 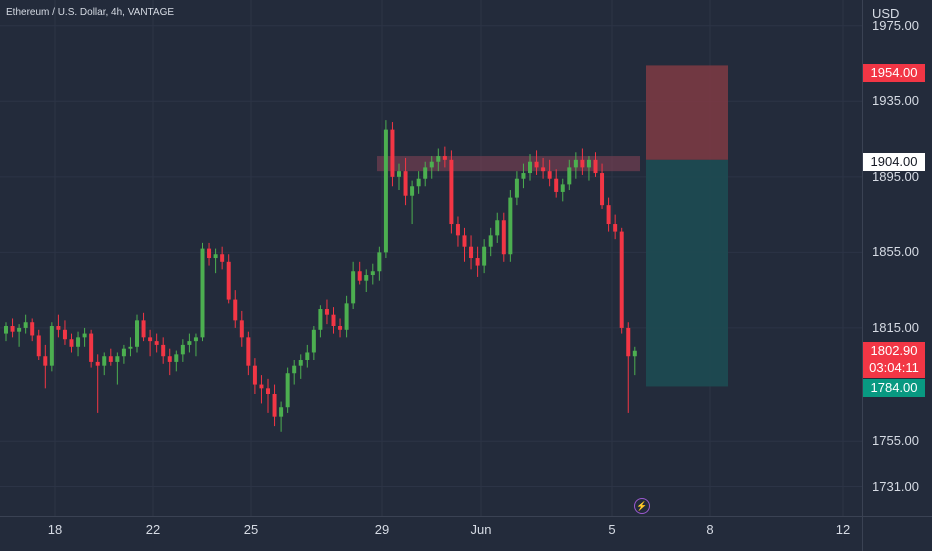 I want to click on bar-countdown: 03:04:11, so click(x=894, y=367).